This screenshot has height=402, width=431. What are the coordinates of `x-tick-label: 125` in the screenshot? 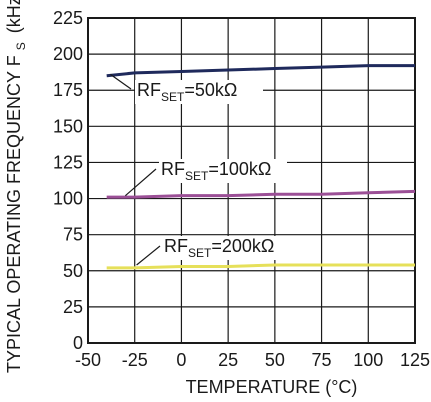 It's located at (415, 360).